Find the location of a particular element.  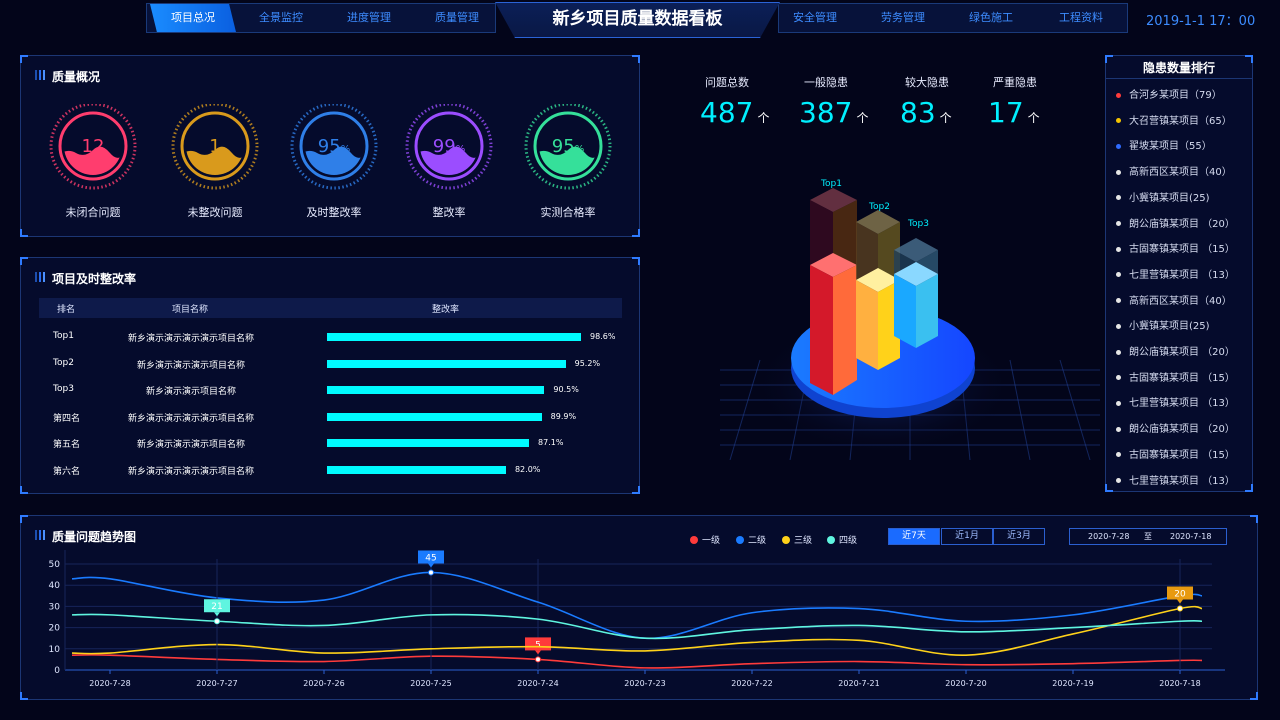

x-tick-label: 2020-7-21 is located at coordinates (858, 683).